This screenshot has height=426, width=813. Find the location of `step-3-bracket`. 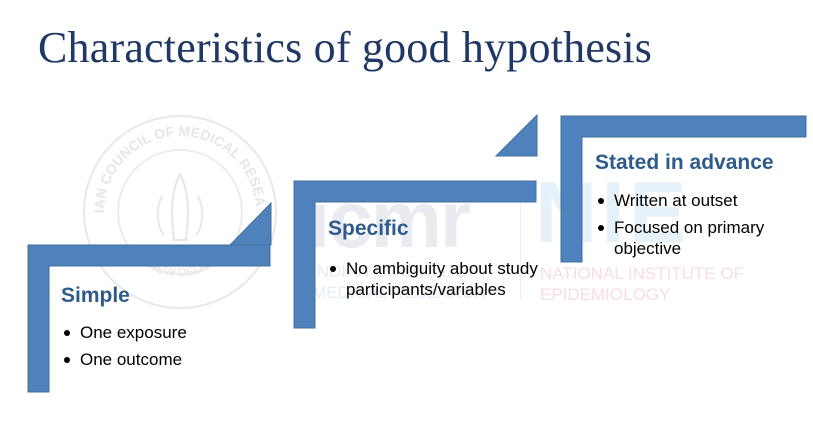

step-3-bracket is located at coordinates (683, 189).